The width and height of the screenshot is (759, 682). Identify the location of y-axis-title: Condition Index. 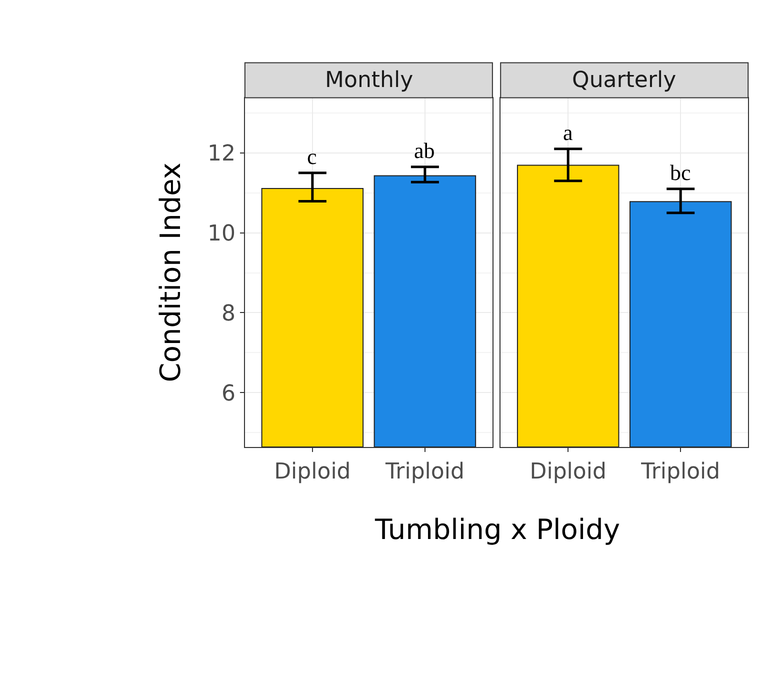
(171, 272).